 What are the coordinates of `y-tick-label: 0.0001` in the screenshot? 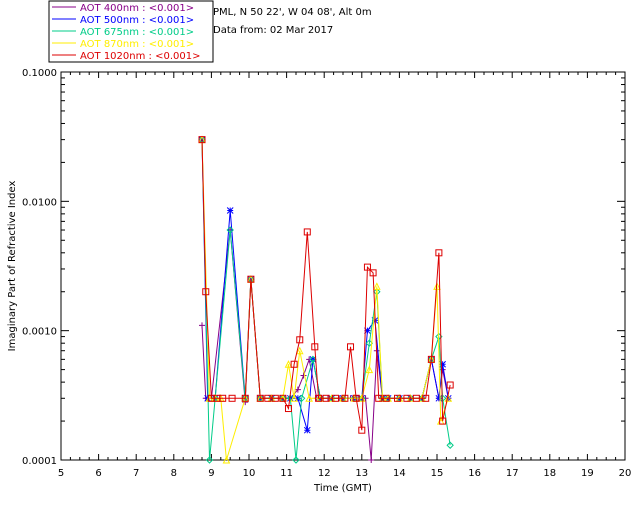 It's located at (39, 461).